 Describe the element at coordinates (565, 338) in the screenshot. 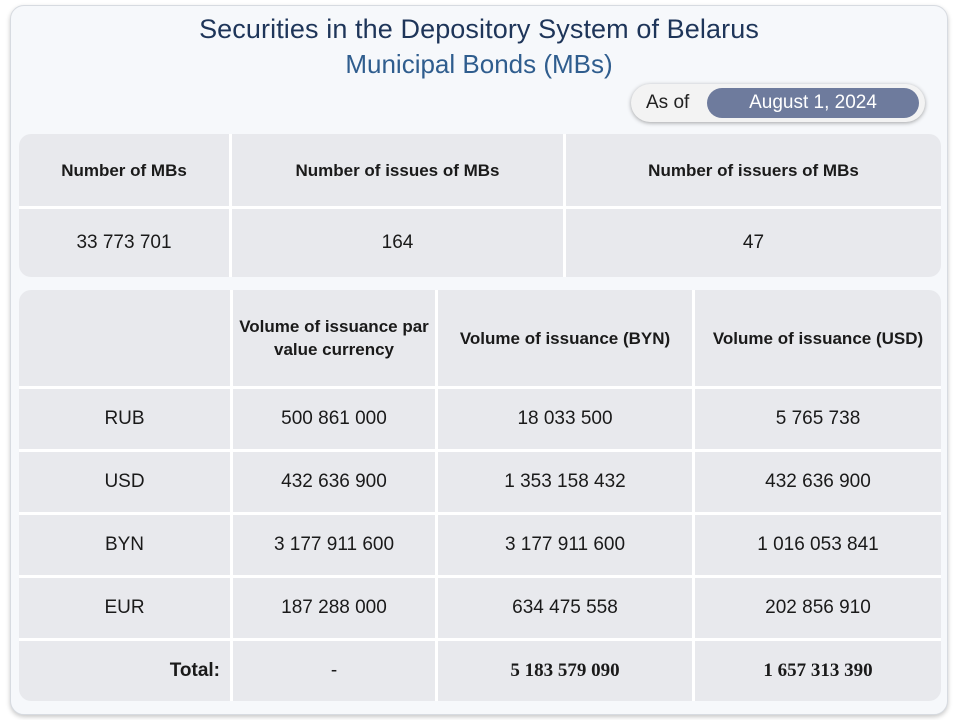

I see `header-volume-byn: Volume of issuance (BYN)` at that location.